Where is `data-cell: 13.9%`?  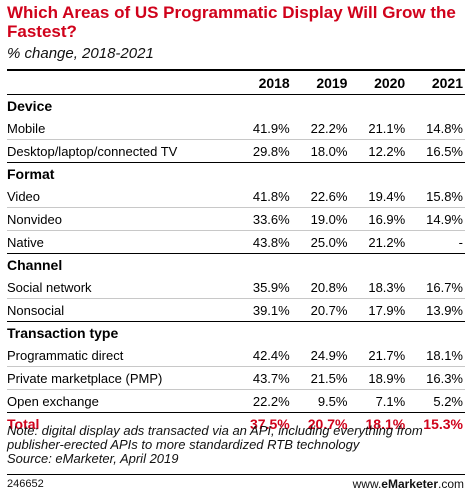 data-cell: 13.9% is located at coordinates (435, 310).